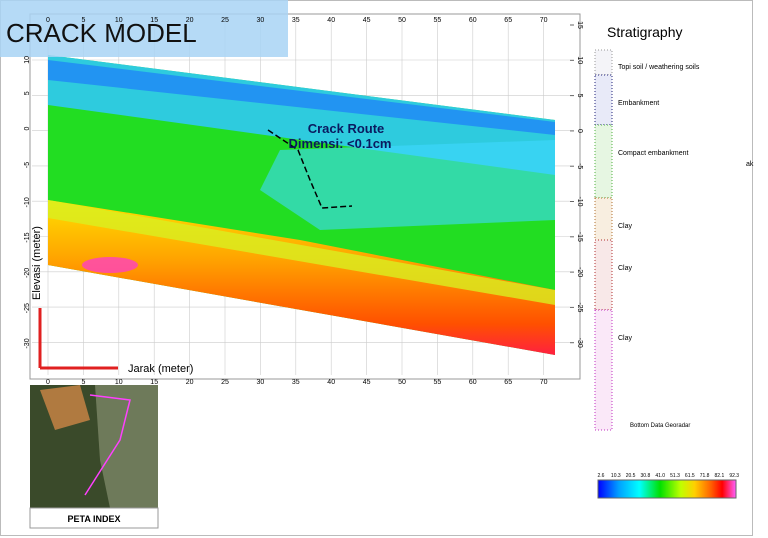 The image size is (768, 538). Describe the element at coordinates (579, 25) in the screenshot. I see `y-tick-label: 15` at that location.